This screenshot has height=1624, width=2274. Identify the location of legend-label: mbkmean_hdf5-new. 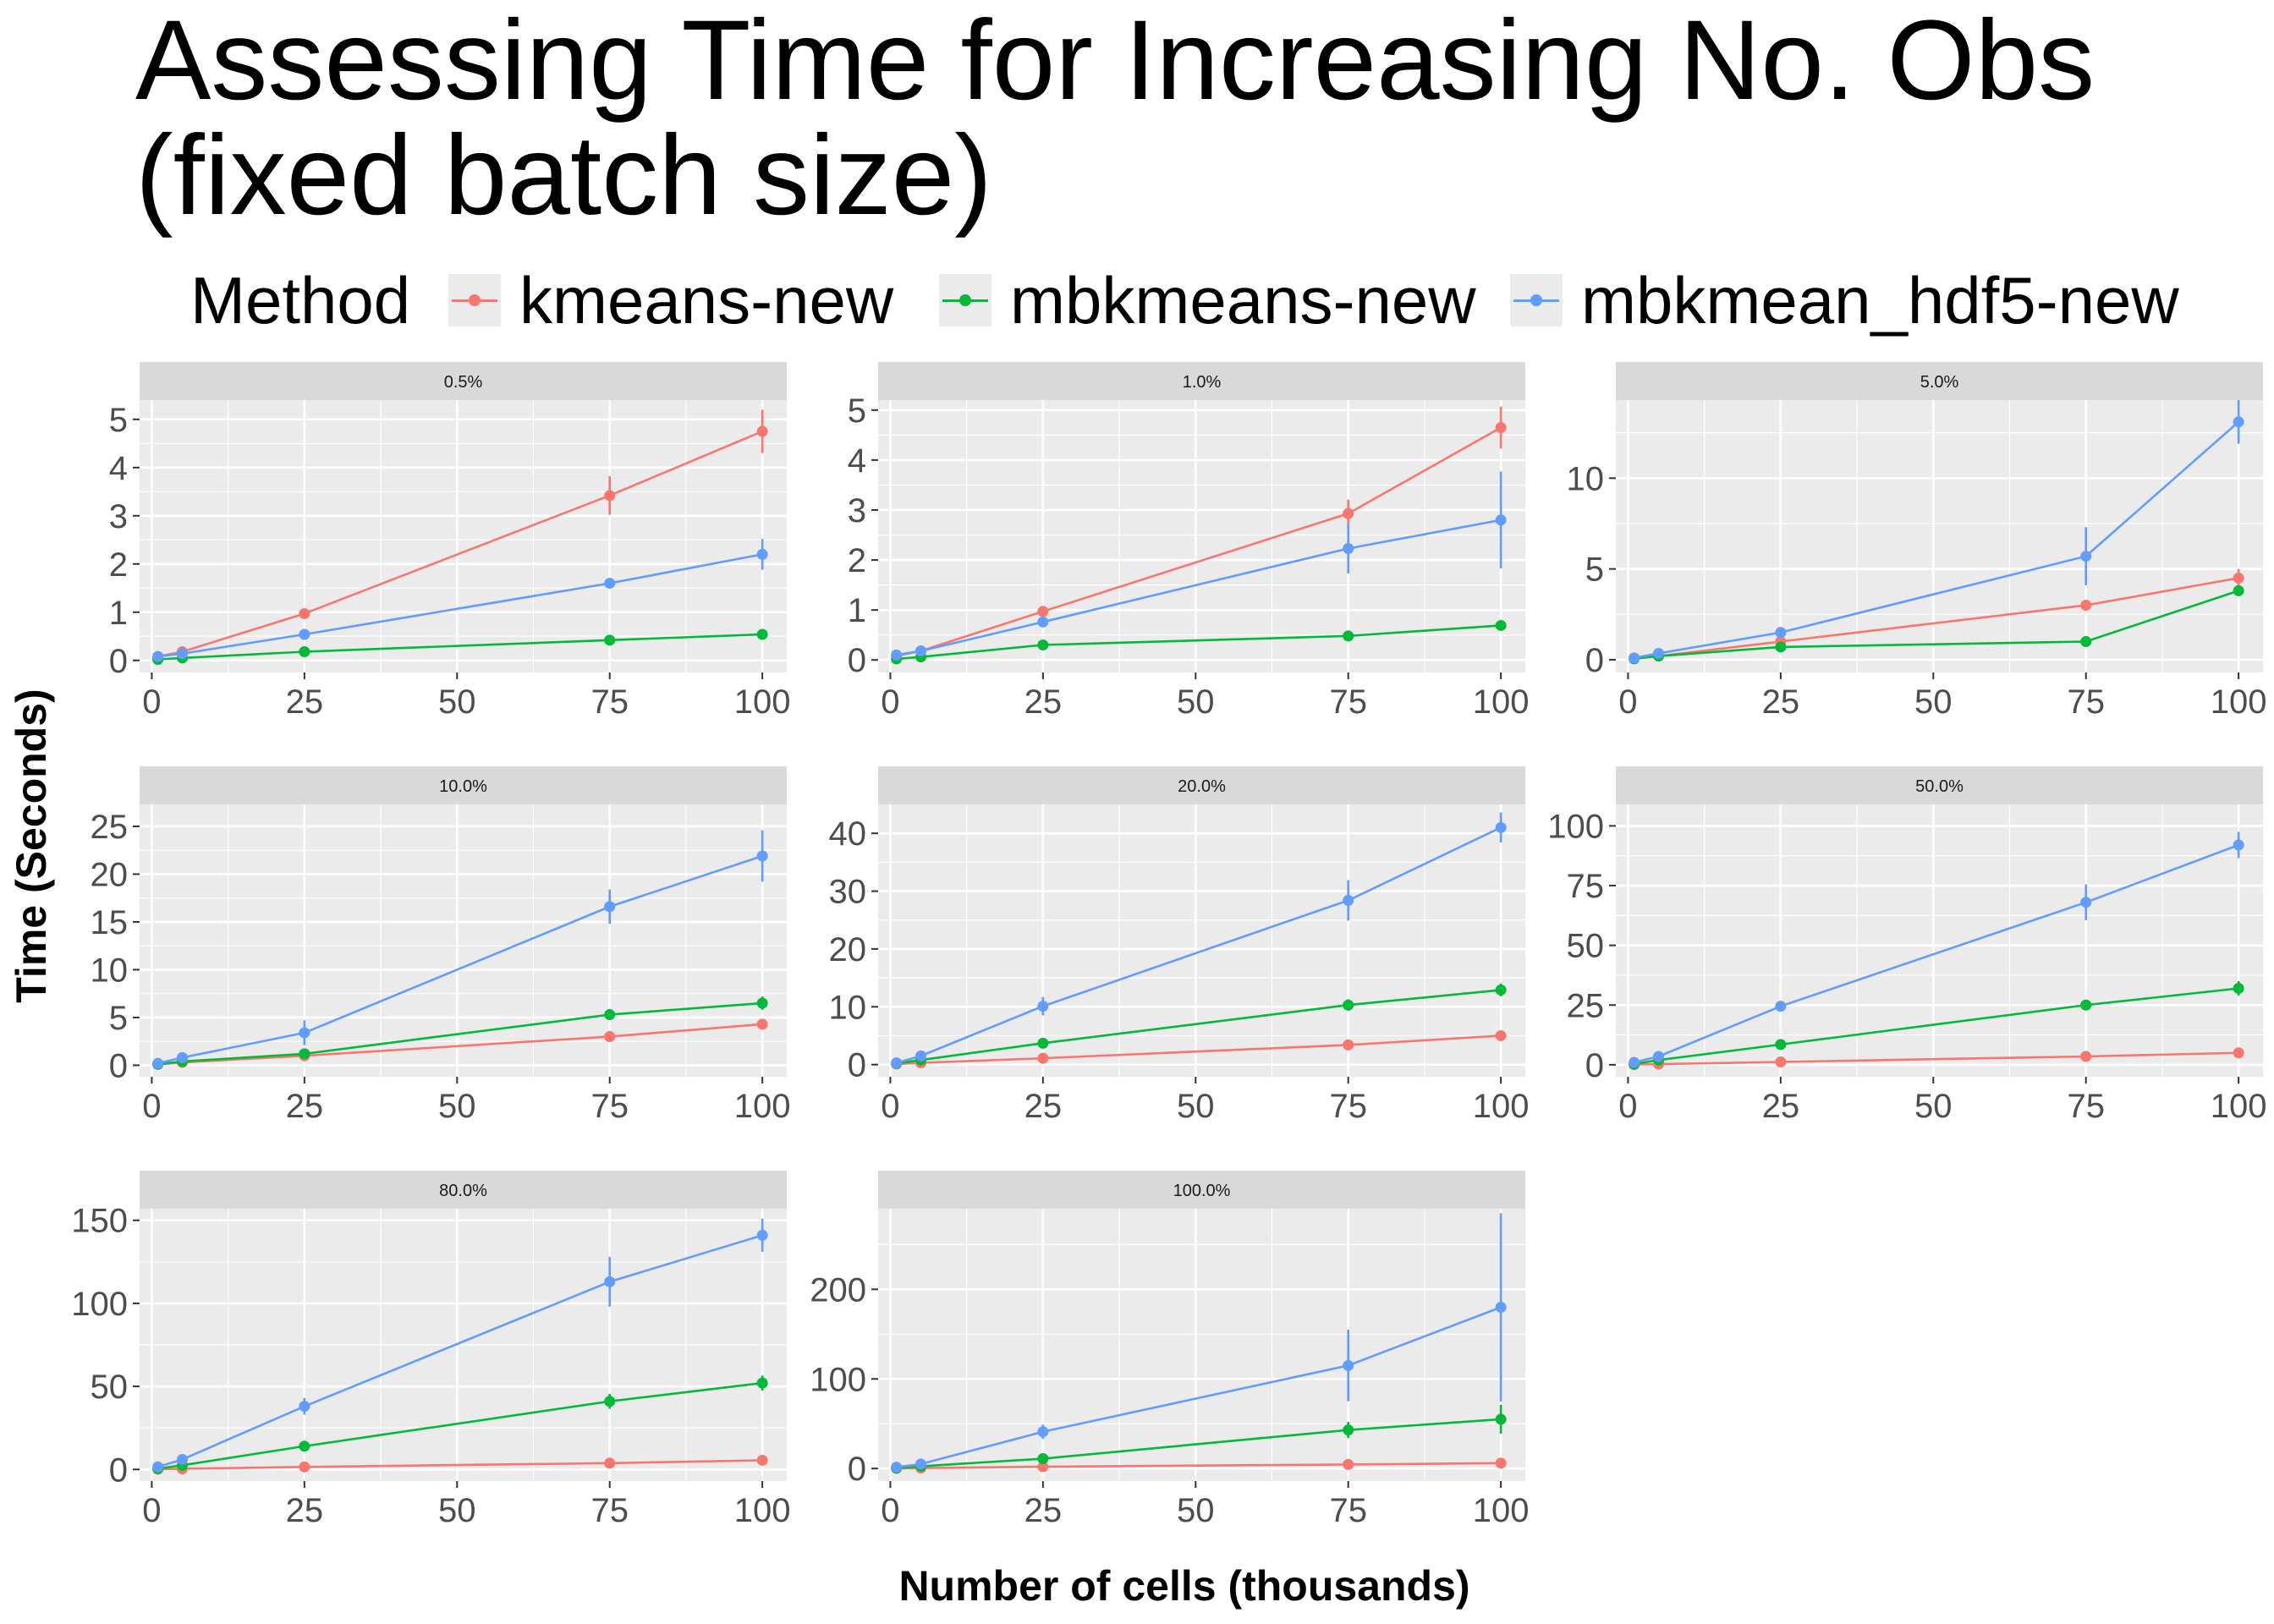
(1880, 300).